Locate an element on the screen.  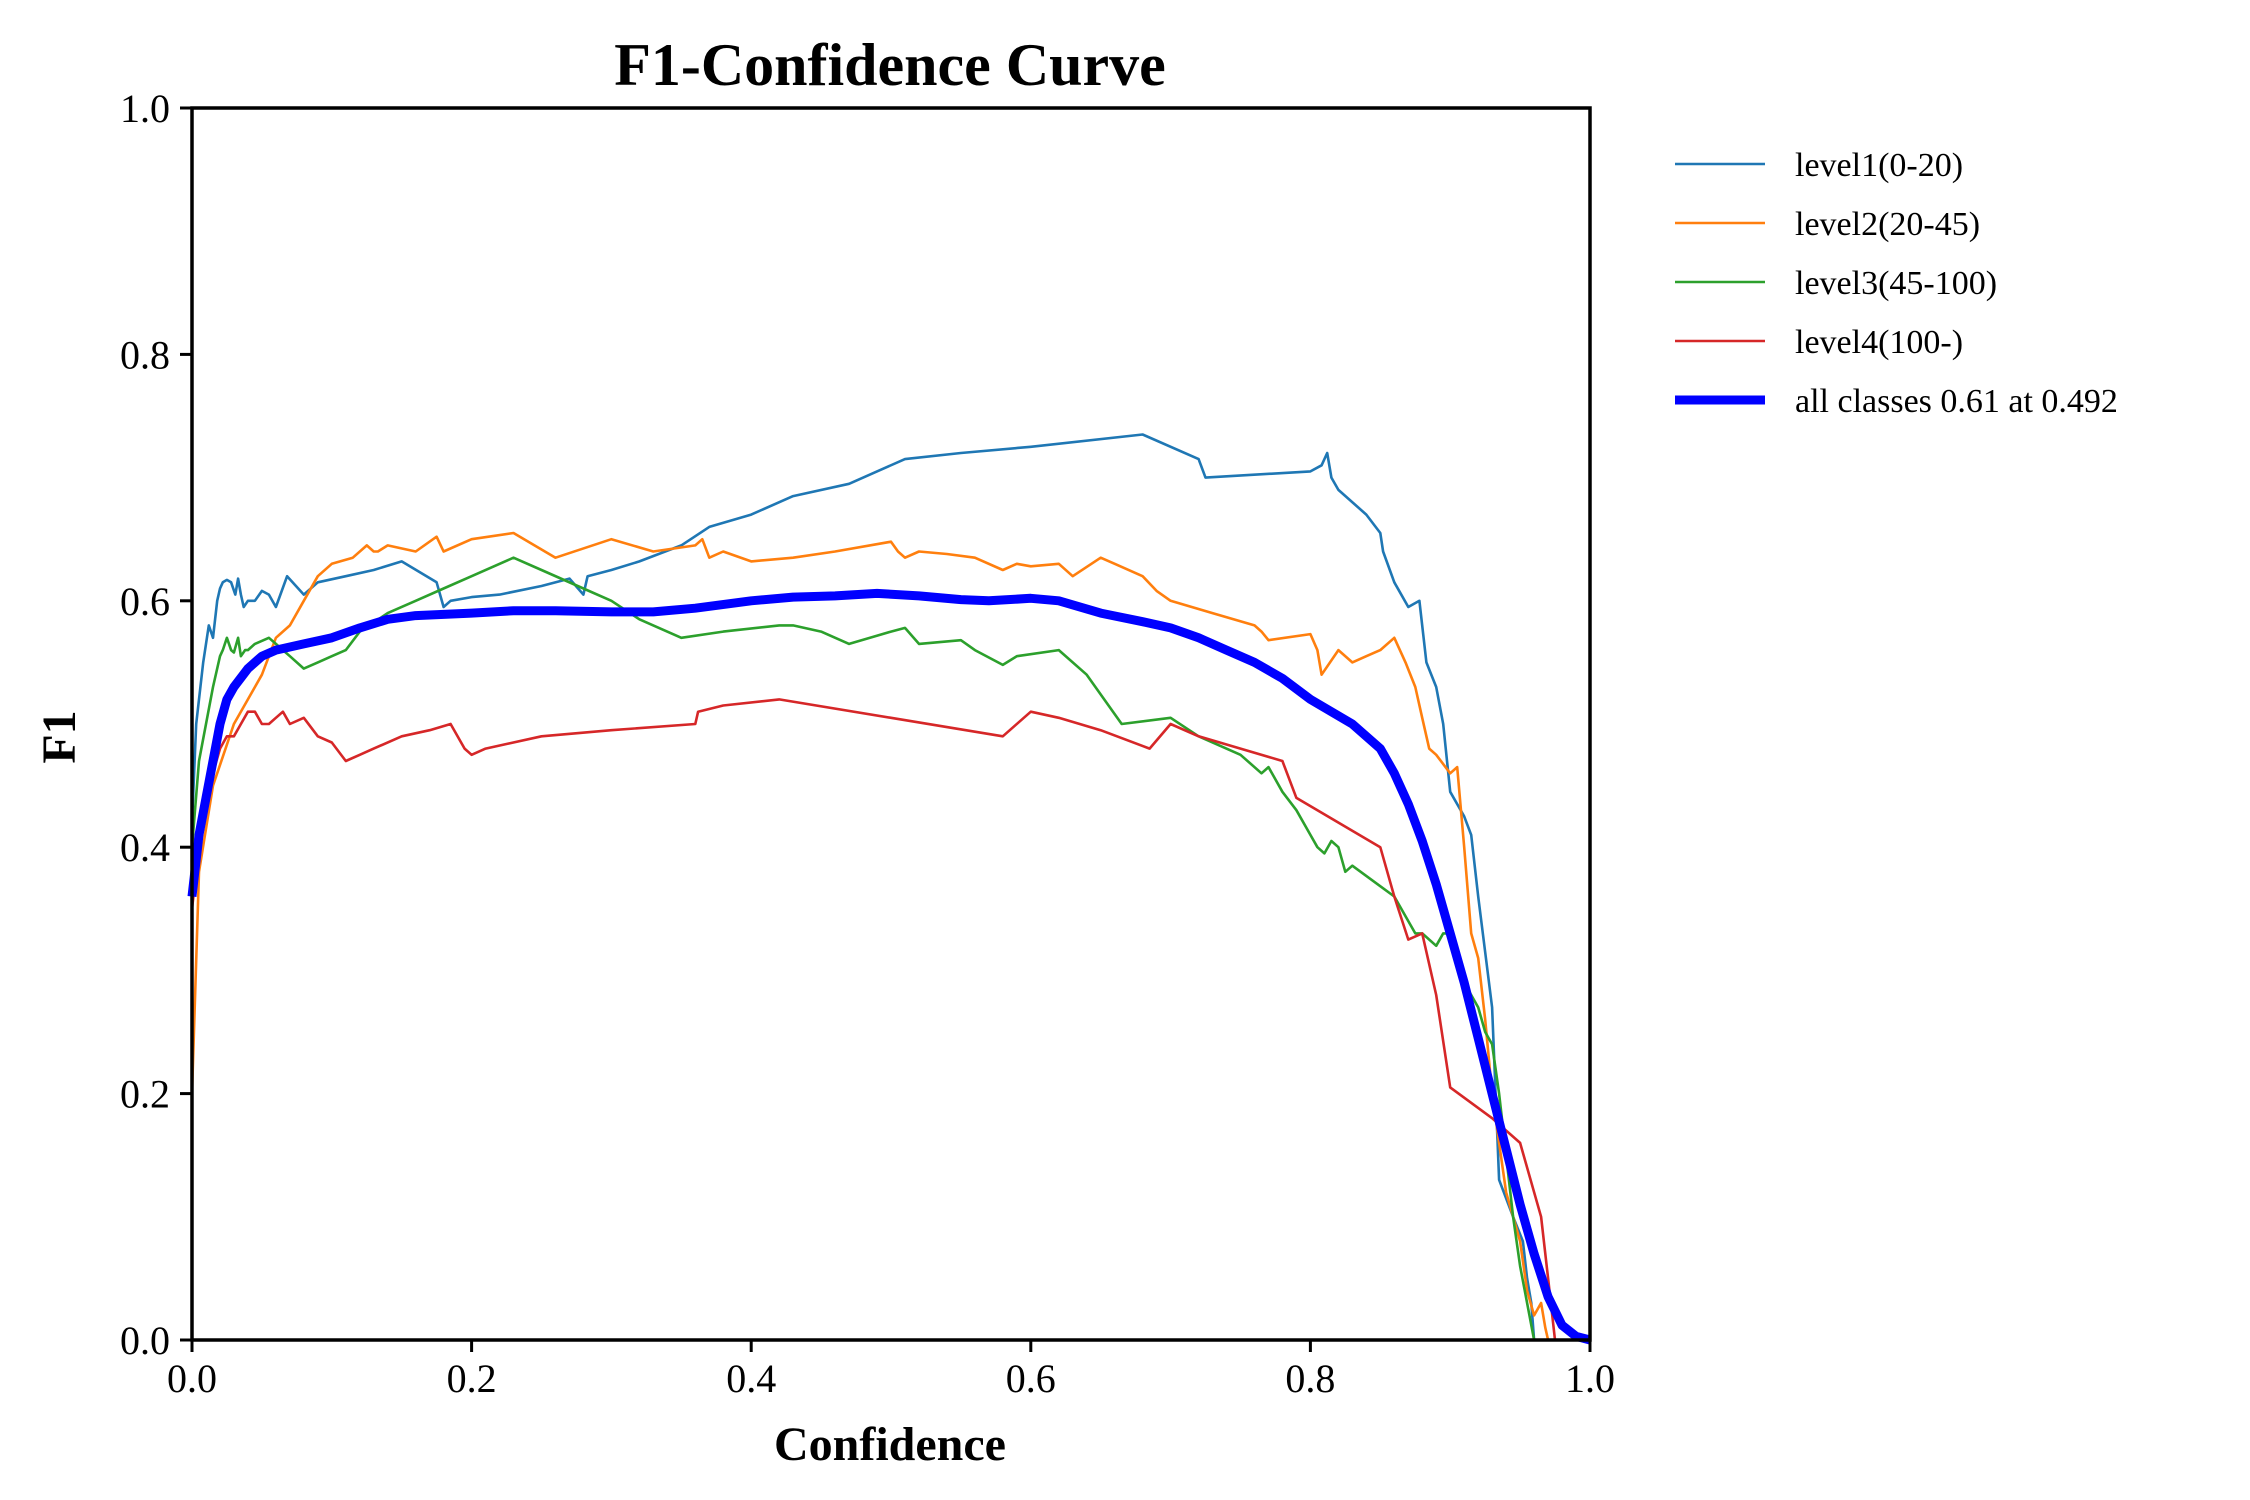
legend-label-1: level1(0-20) is located at coordinates (1879, 165).